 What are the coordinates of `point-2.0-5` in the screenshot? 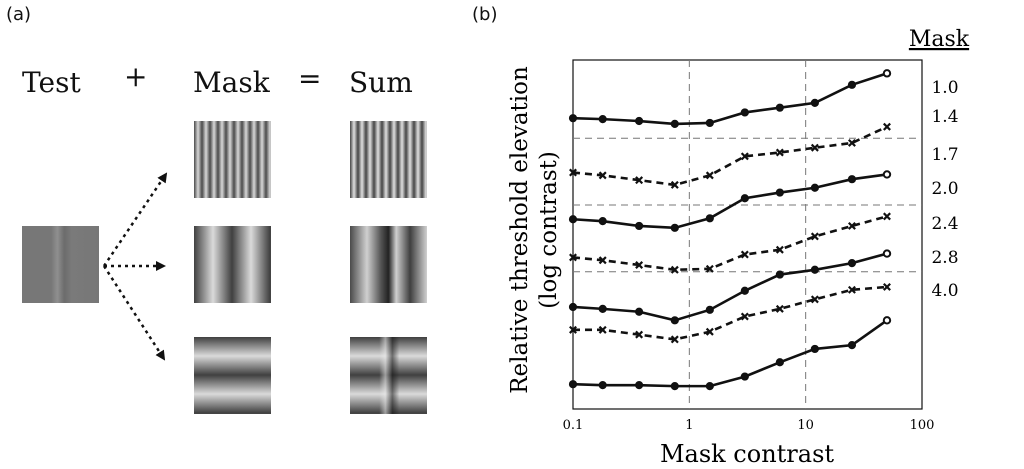 It's located at (744, 254).